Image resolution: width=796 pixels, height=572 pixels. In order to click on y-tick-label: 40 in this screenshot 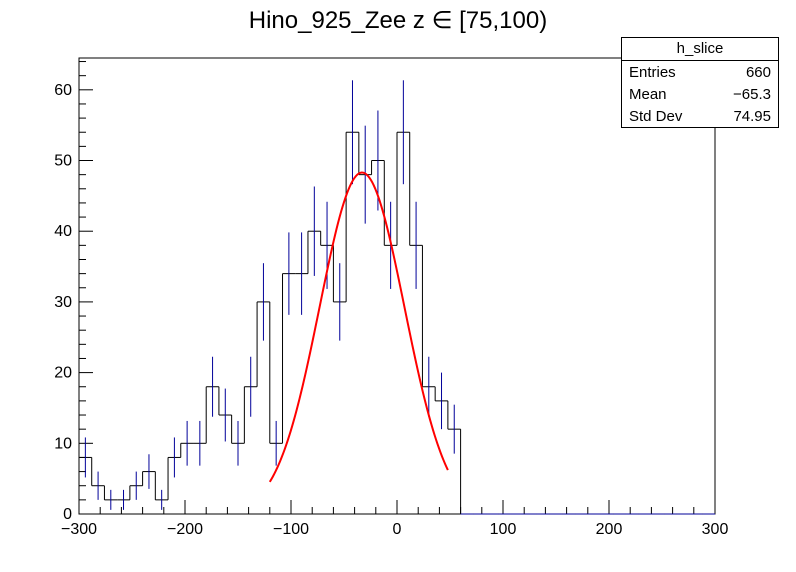, I will do `click(63, 231)`.